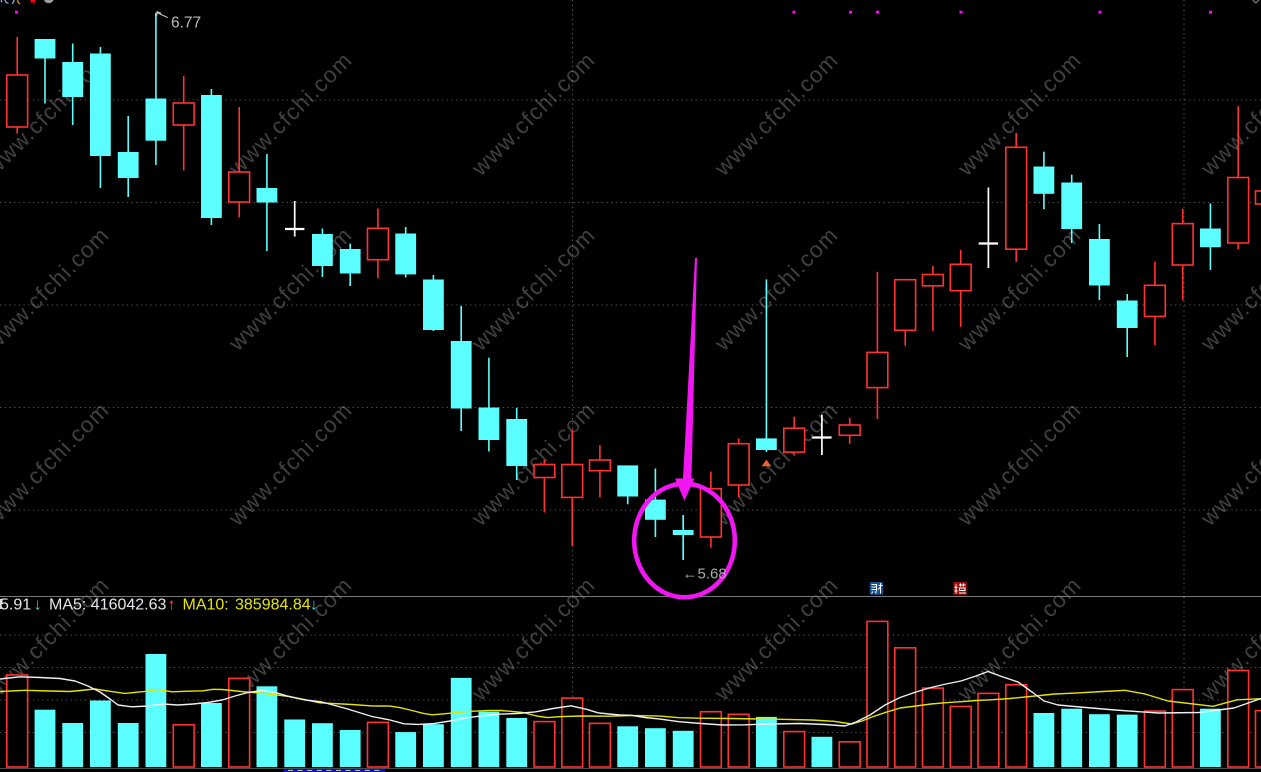 The width and height of the screenshot is (1261, 772). Describe the element at coordinates (159, 604) in the screenshot. I see `svg-text:5.91↓MA5: 416042.63↑MA10:38598: 5.91 ↓ MA5: 416042.63↑ MA10: 385984.84↓` at that location.